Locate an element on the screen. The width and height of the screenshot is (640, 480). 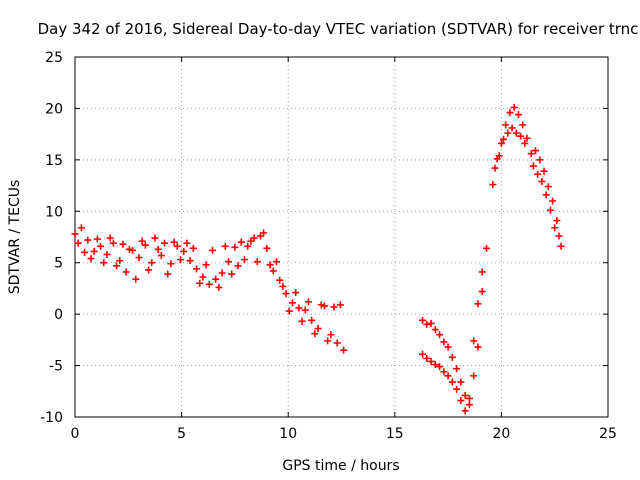
x-tick-label: 20 is located at coordinates (501, 434).